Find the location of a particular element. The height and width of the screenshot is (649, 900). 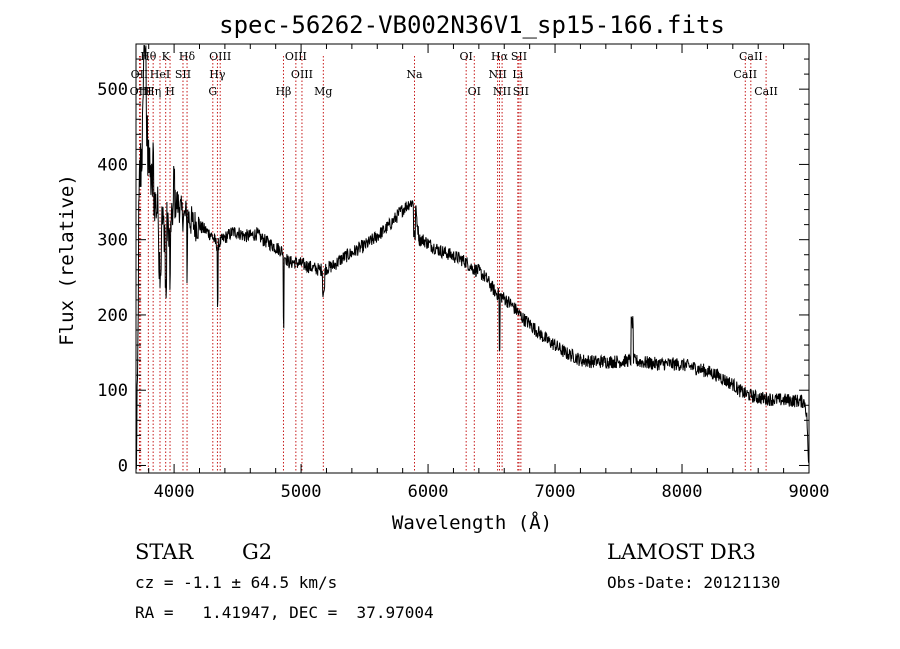

line-marker-label: K is located at coordinates (166, 56).